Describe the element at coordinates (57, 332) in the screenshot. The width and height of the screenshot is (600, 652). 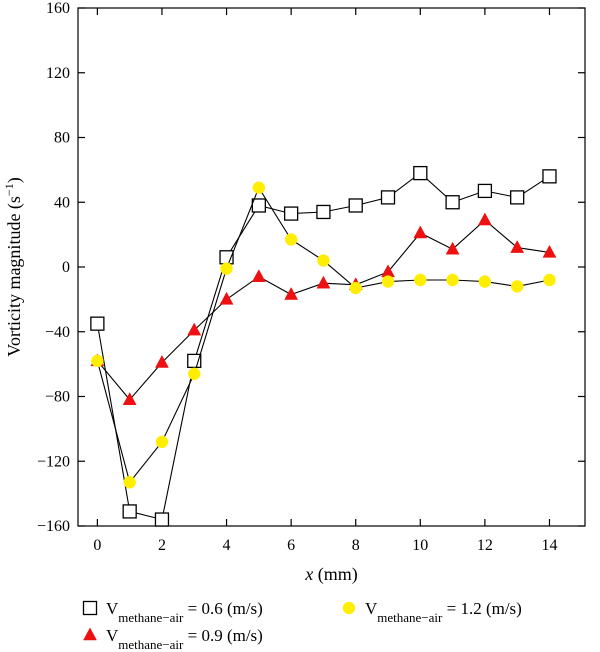
I see `y-tick-label: −40` at that location.